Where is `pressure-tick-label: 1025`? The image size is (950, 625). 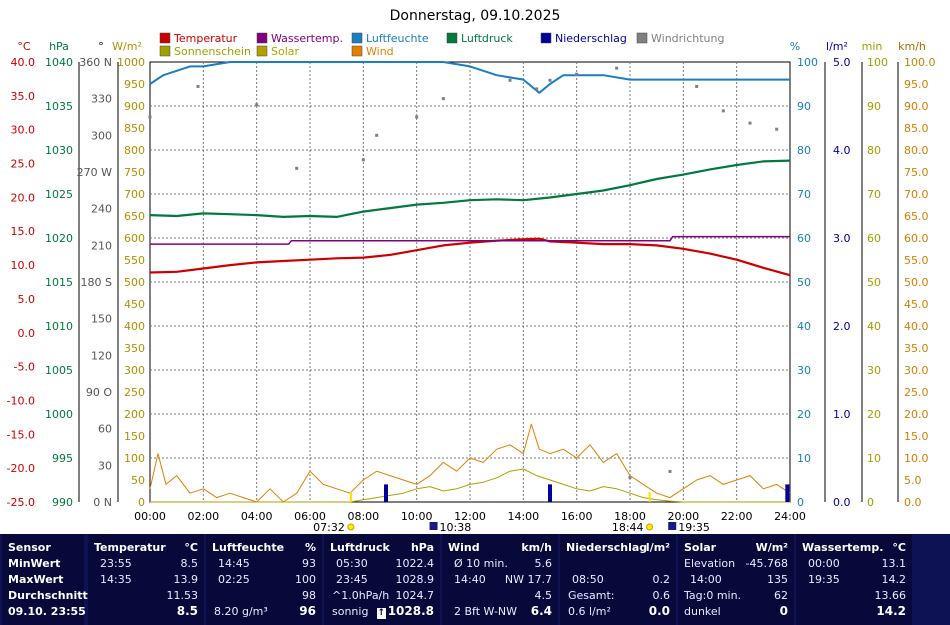 pressure-tick-label: 1025 is located at coordinates (59, 194).